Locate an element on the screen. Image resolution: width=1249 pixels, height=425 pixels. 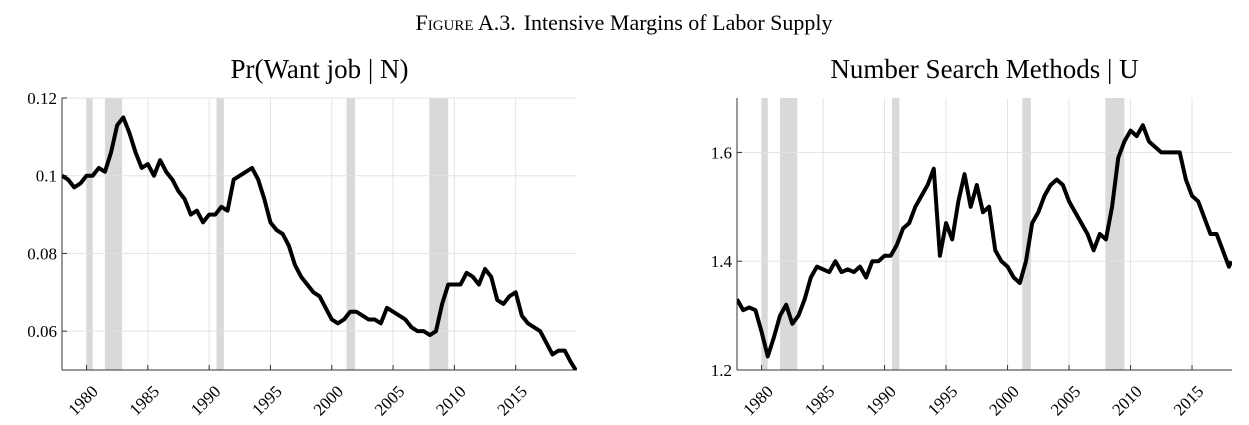
y-tick-label: 0.08 is located at coordinates (42, 253).